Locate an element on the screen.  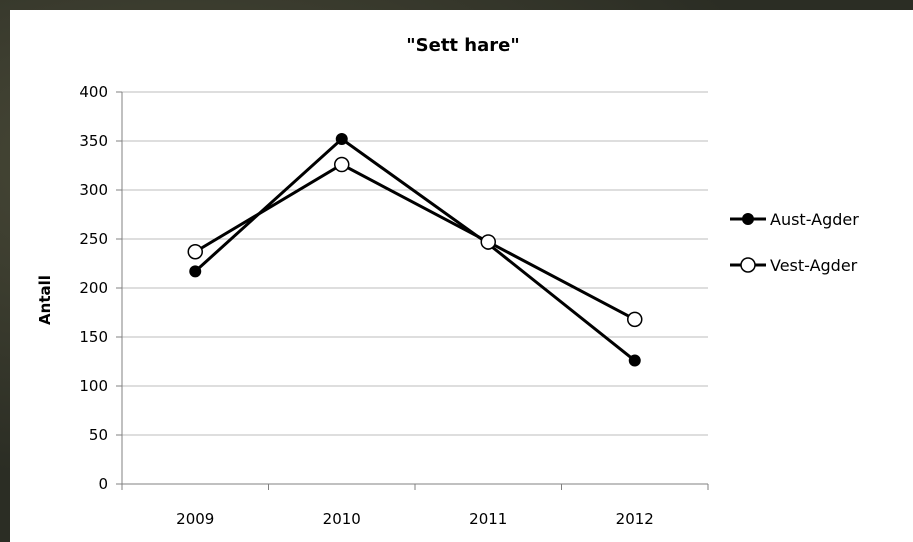
y-axis-label: Antall is located at coordinates (45, 300).